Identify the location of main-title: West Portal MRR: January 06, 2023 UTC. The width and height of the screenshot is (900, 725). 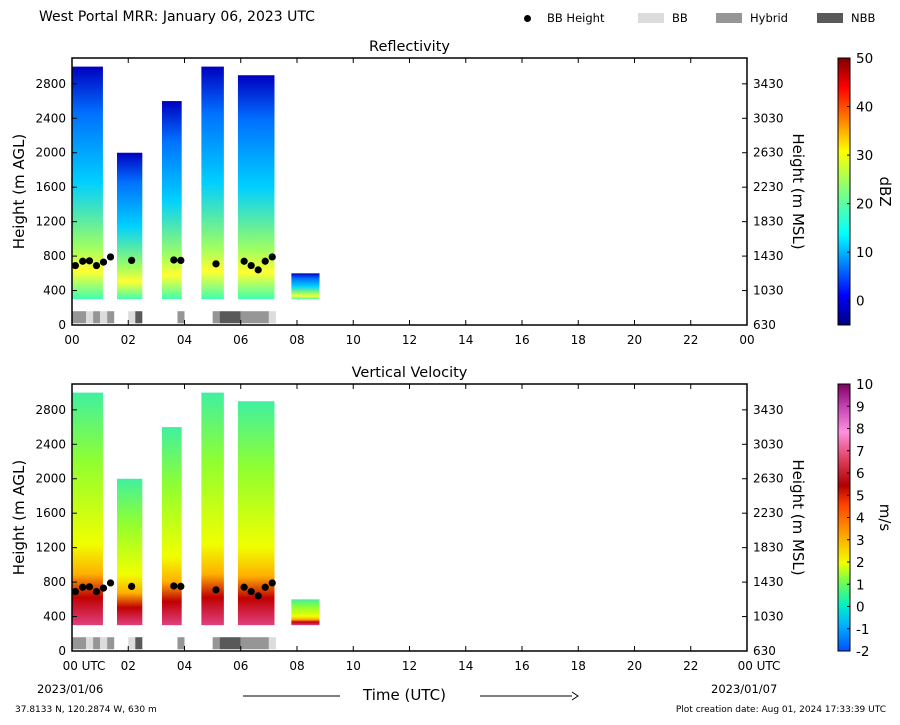
(177, 17).